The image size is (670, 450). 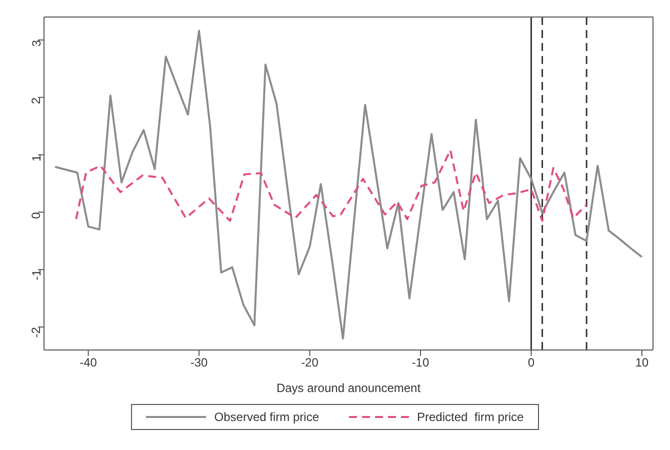 What do you see at coordinates (36, 274) in the screenshot?
I see `y-tick-label: -1` at bounding box center [36, 274].